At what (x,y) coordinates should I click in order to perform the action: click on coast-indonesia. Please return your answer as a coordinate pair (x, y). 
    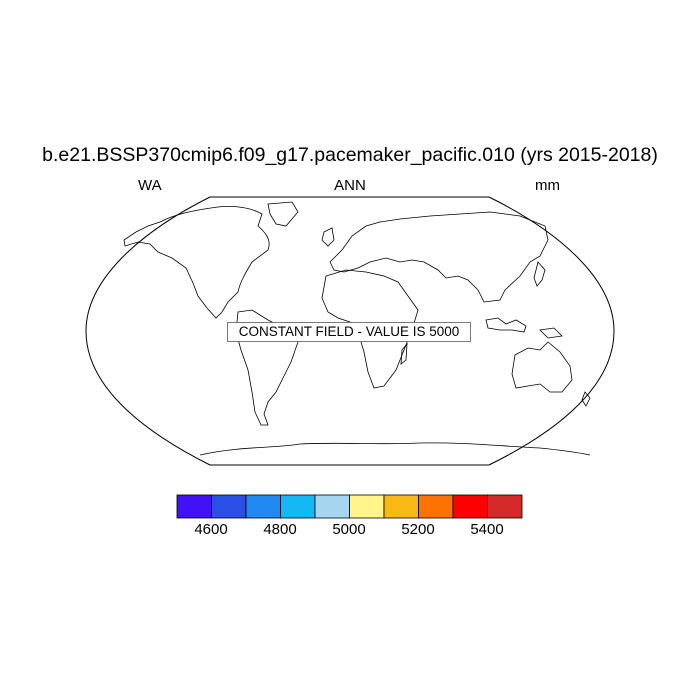
    Looking at the image, I should click on (506, 325).